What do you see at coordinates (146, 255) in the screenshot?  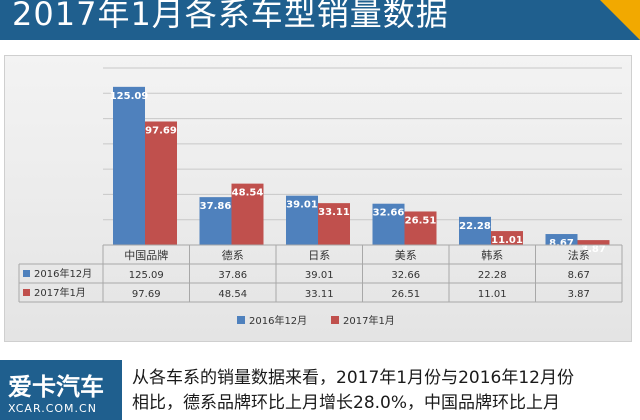 I see `tick-label: 中国品牌` at bounding box center [146, 255].